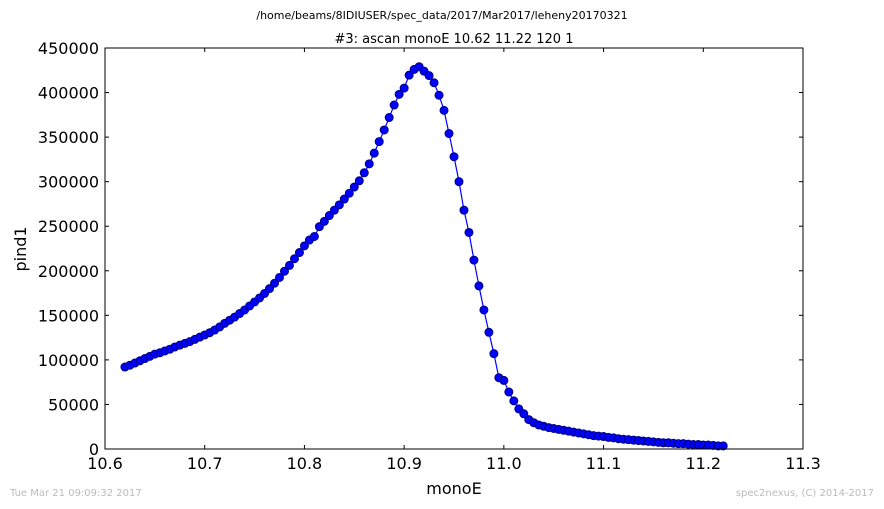 This screenshot has width=884, height=509. What do you see at coordinates (20, 248) in the screenshot?
I see `y-axis-label: pind1` at bounding box center [20, 248].